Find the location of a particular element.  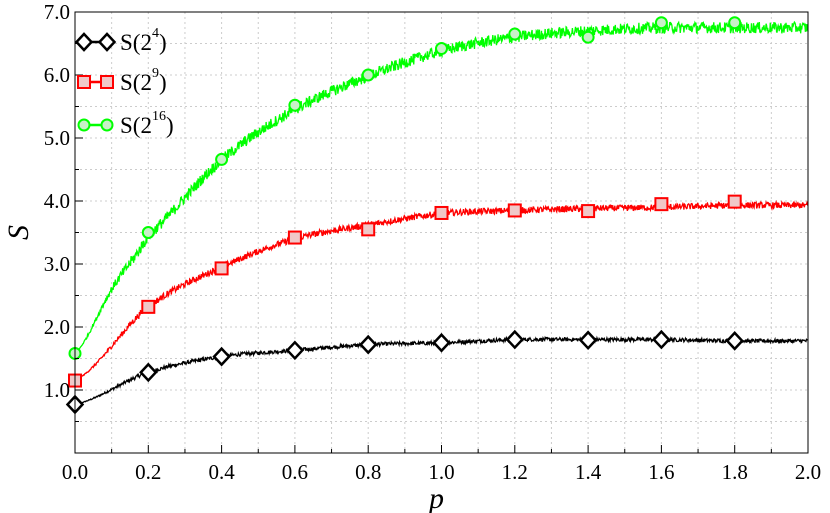

x-tick-label: 0.6 is located at coordinates (295, 472).